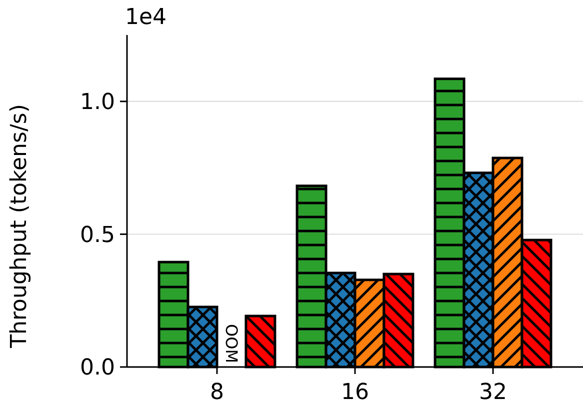 The image size is (583, 417). What do you see at coordinates (146, 17) in the screenshot?
I see `text: 1e4` at bounding box center [146, 17].